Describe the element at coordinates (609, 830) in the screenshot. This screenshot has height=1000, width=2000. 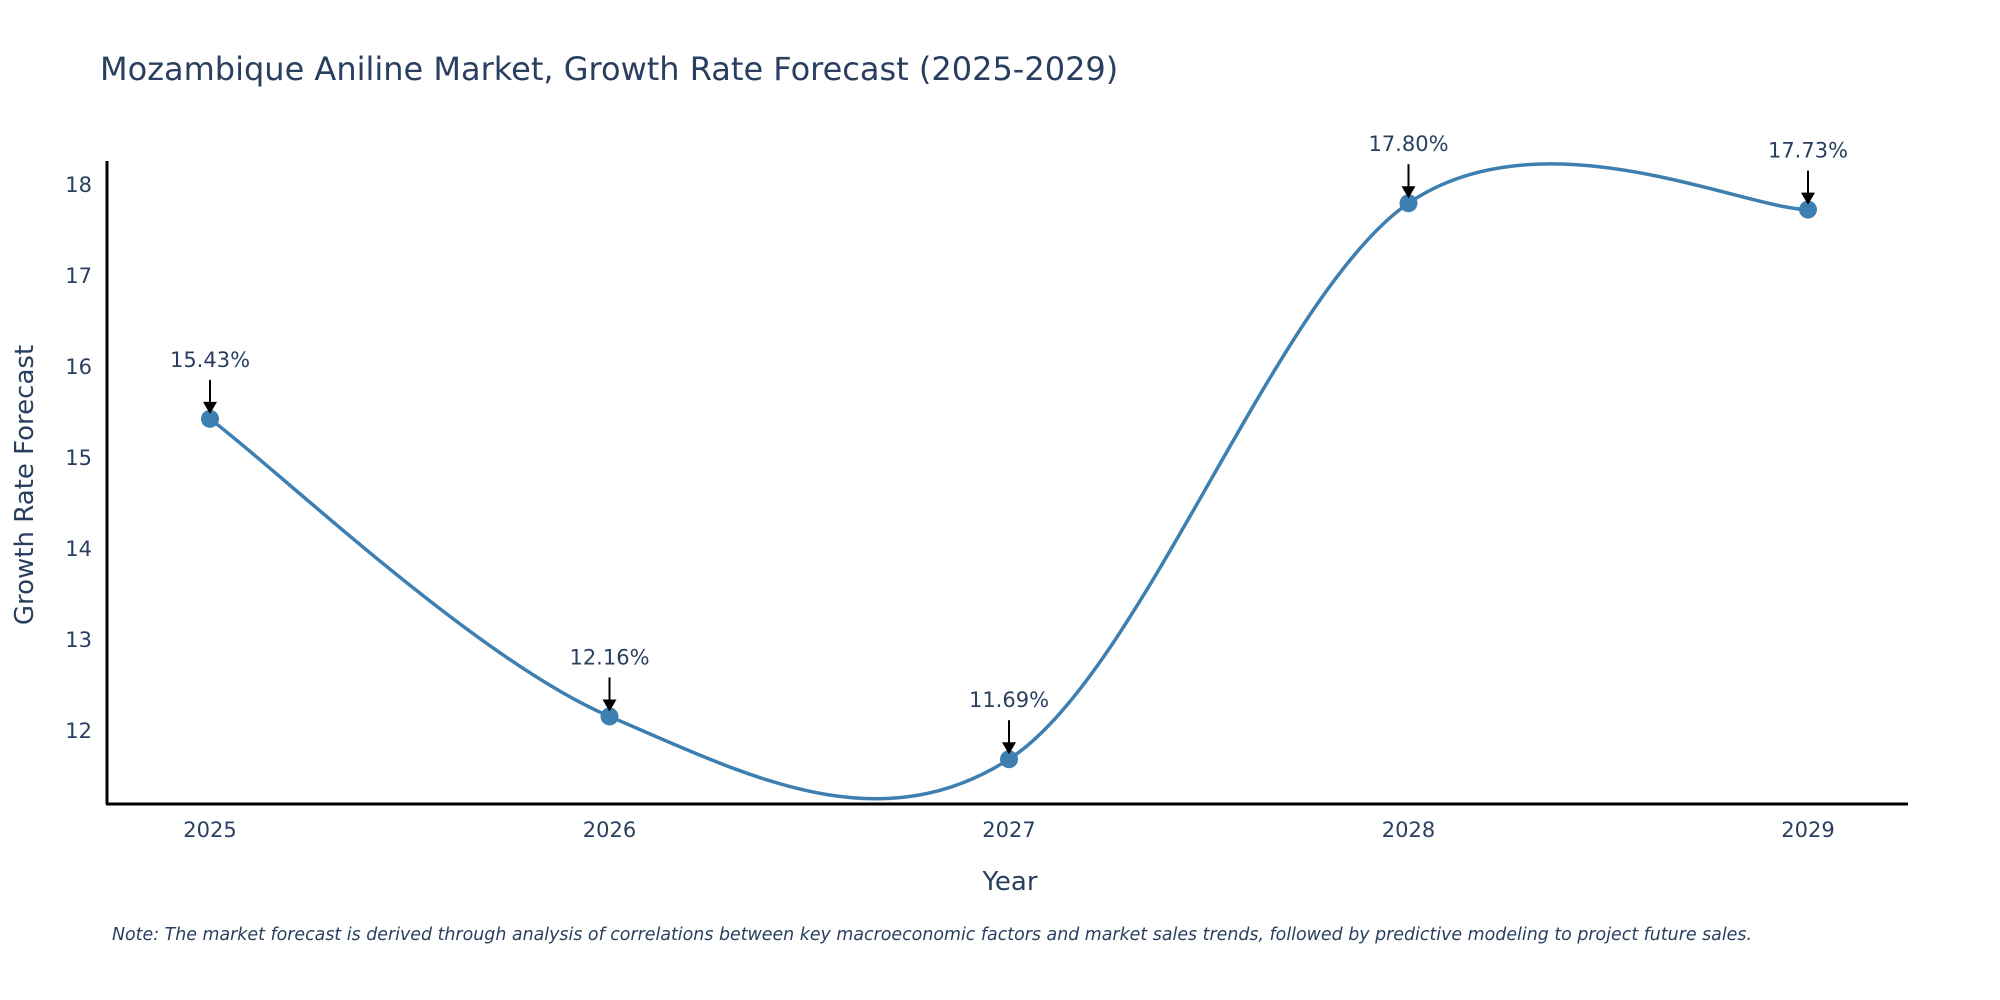
I see `x-tick-label: 2026` at that location.